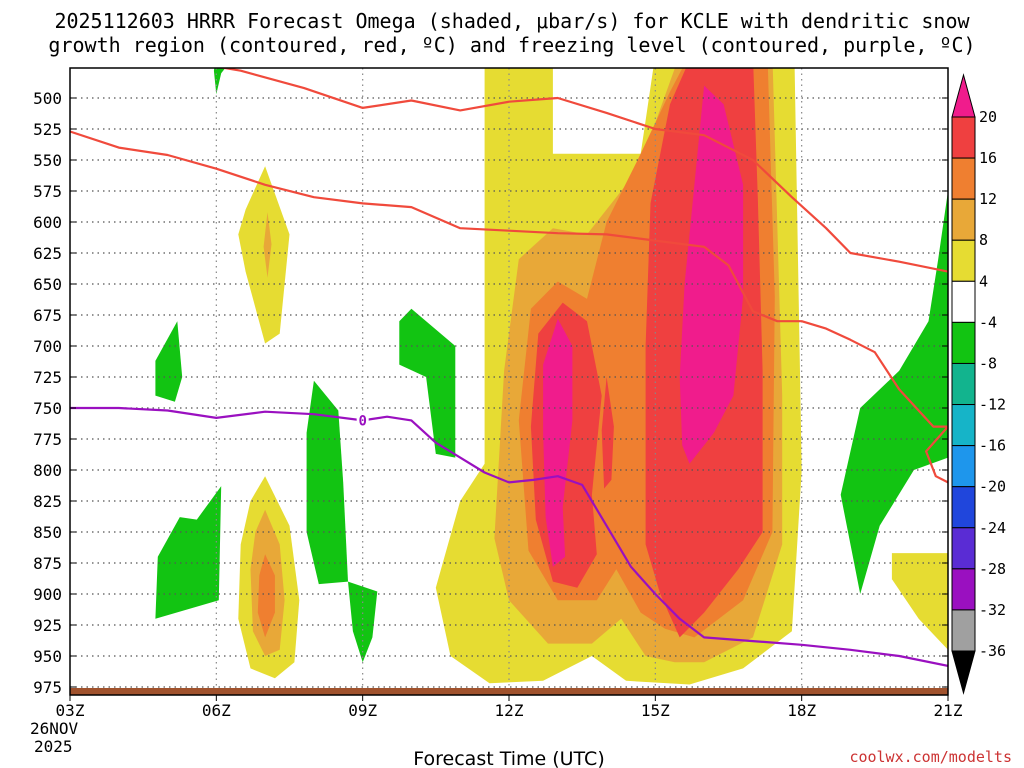 This screenshot has height=768, width=1024. What do you see at coordinates (47, 191) in the screenshot?
I see `y-tick-label-575: 575` at bounding box center [47, 191].